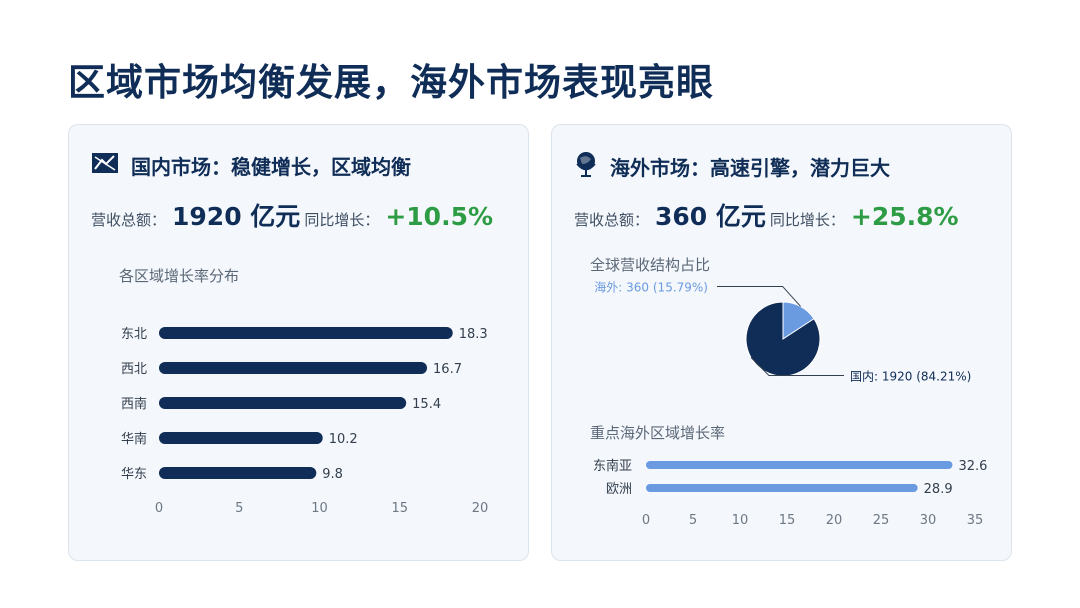 This screenshot has width=1080, height=608. I want to click on domestic-region-value-label: 16.7, so click(447, 369).